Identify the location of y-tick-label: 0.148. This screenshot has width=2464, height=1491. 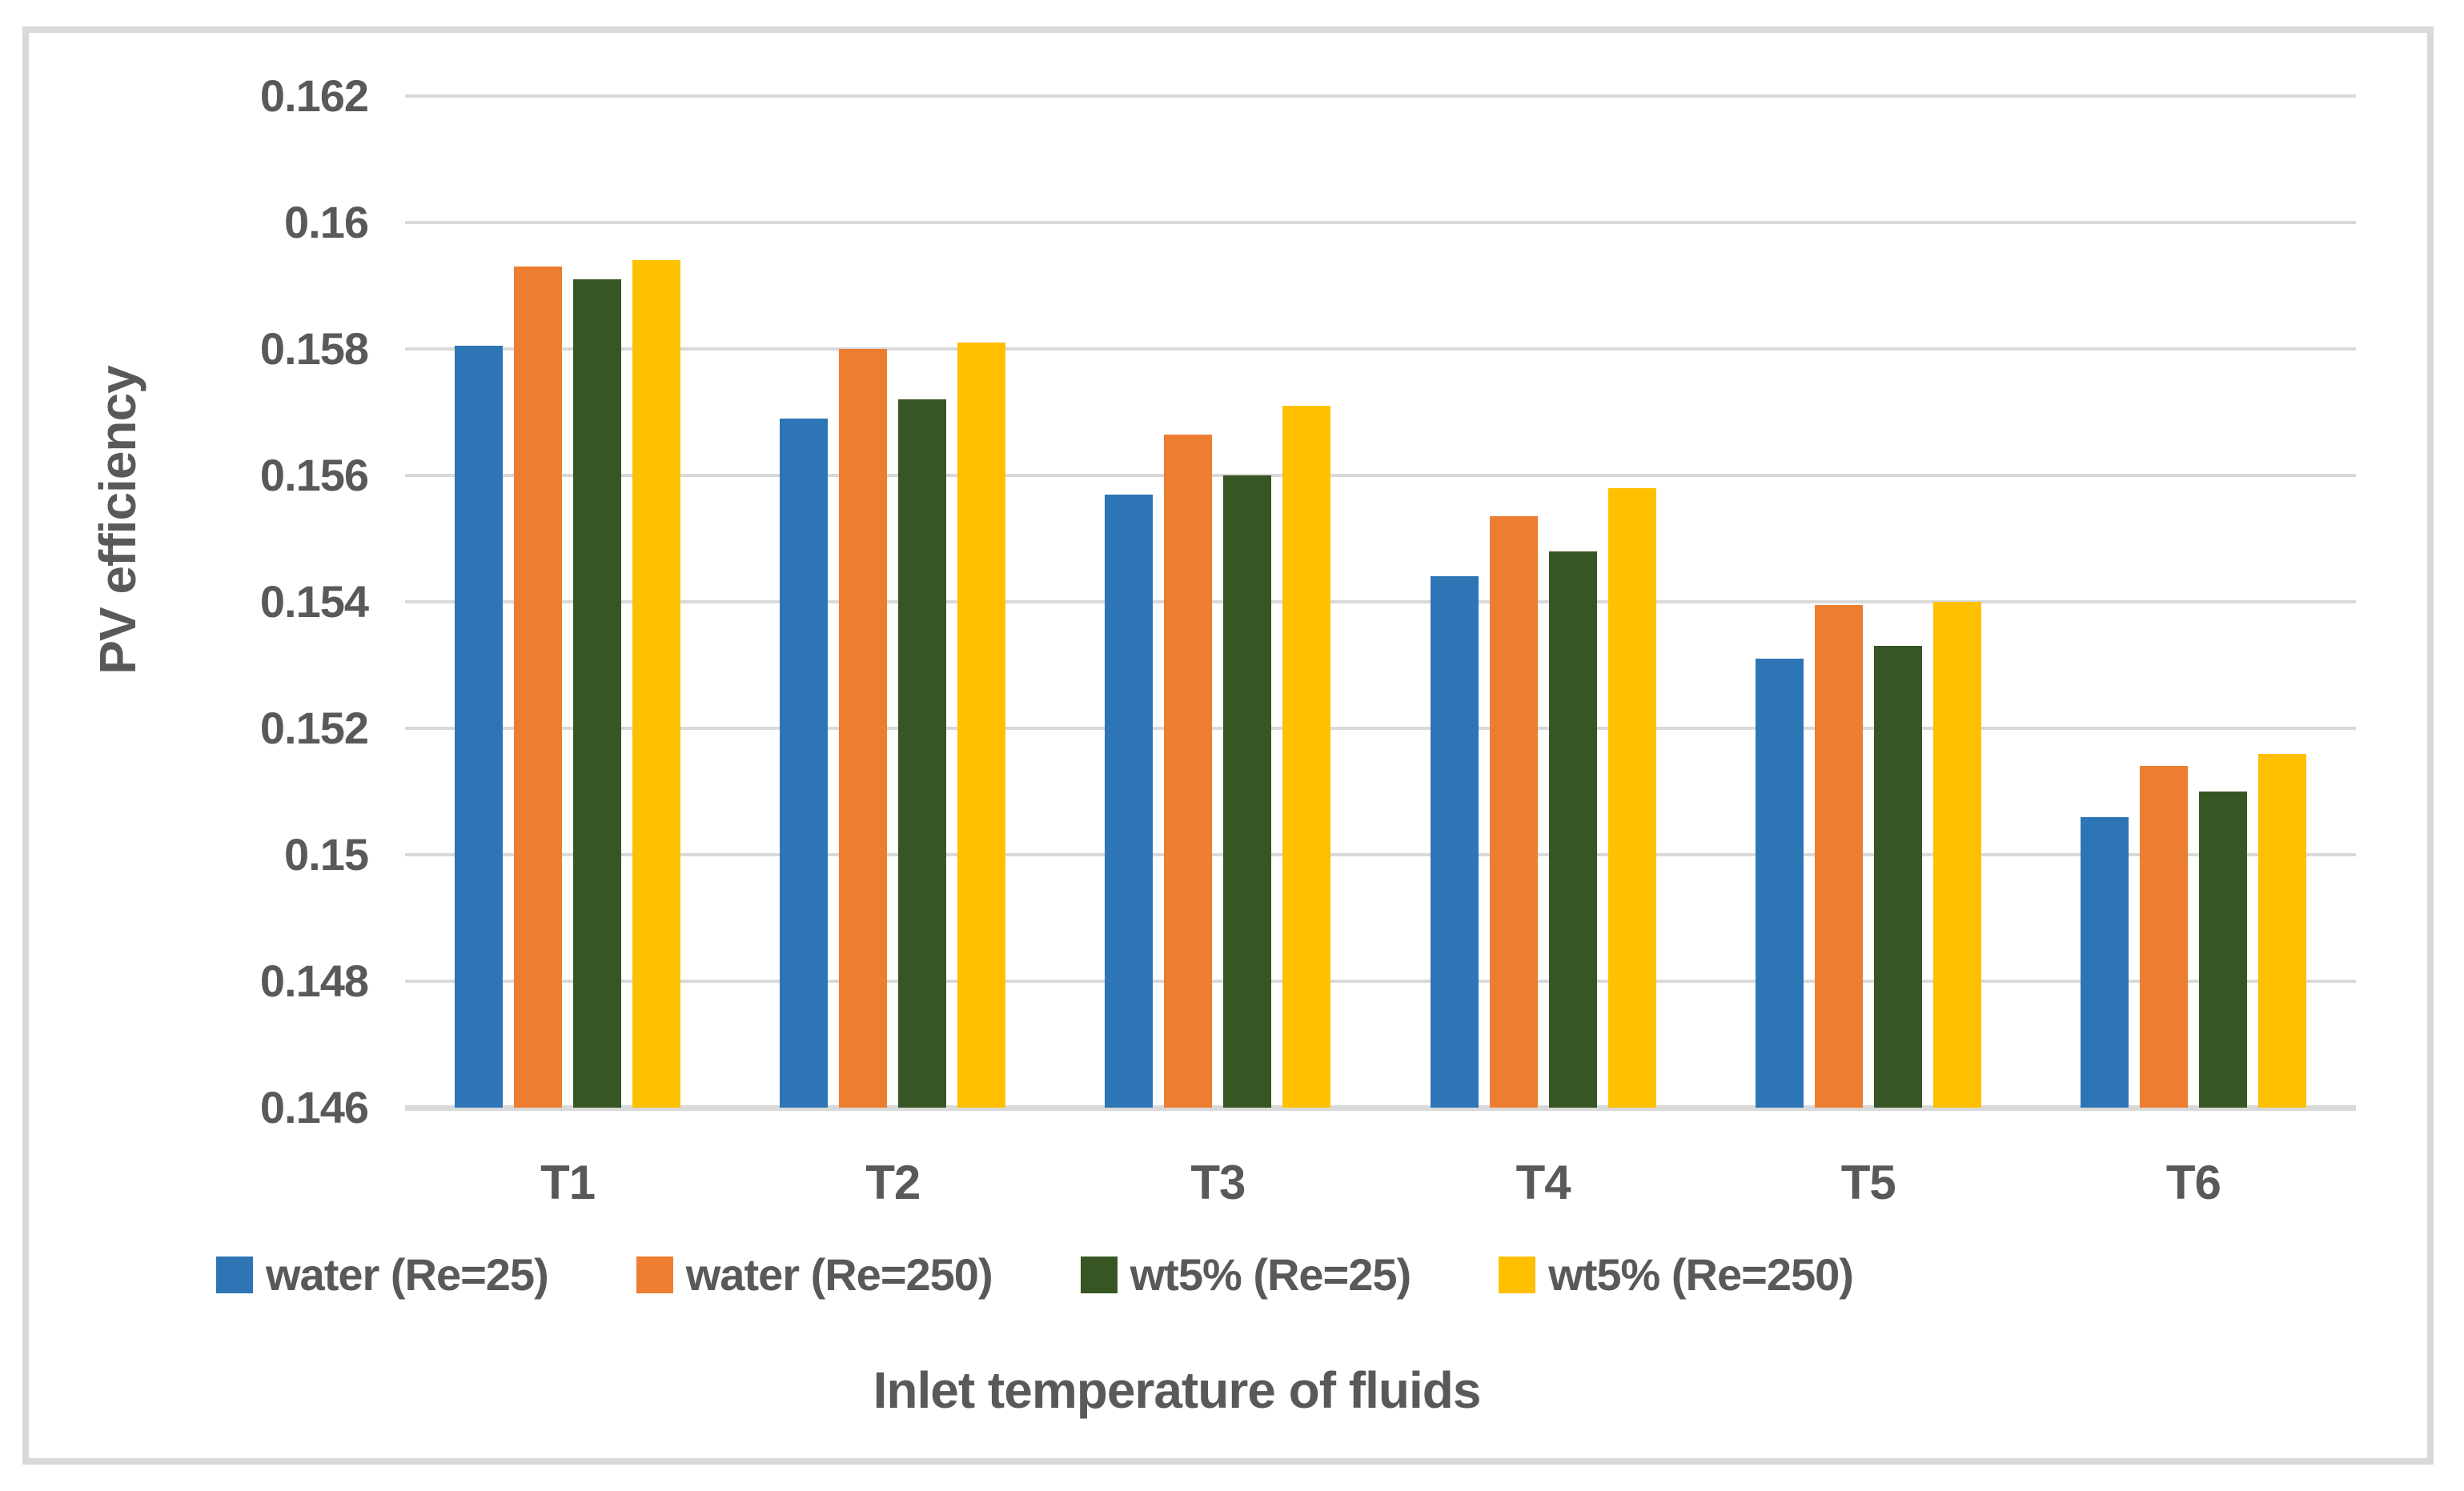
(314, 981).